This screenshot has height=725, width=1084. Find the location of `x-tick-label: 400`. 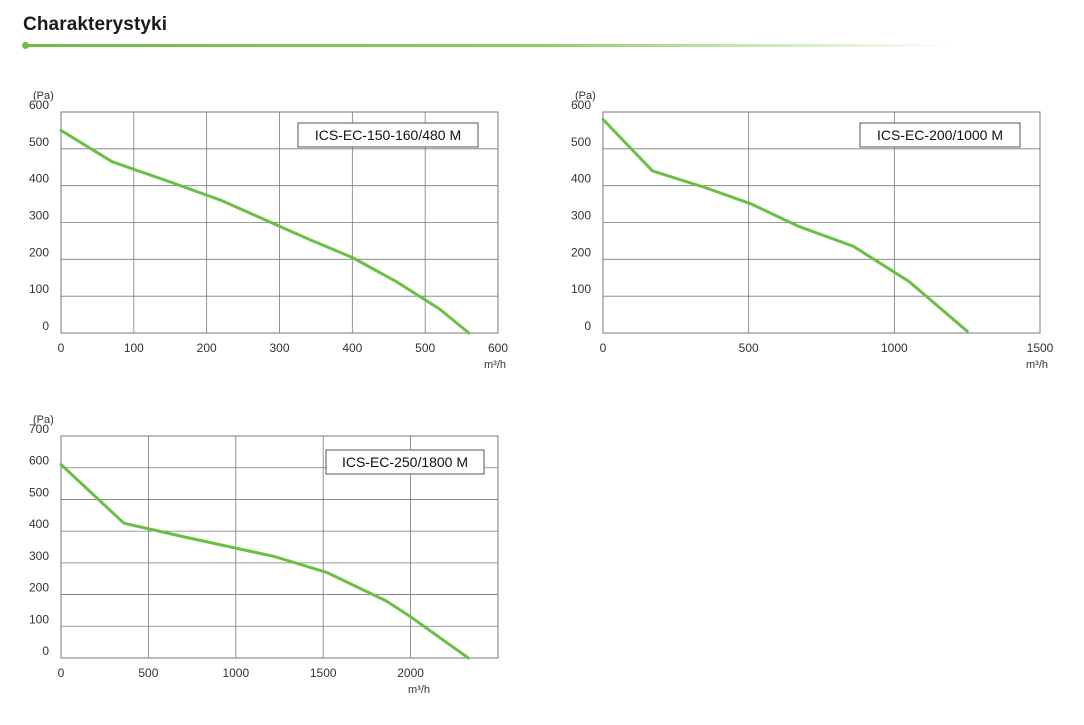

x-tick-label: 400 is located at coordinates (352, 348).